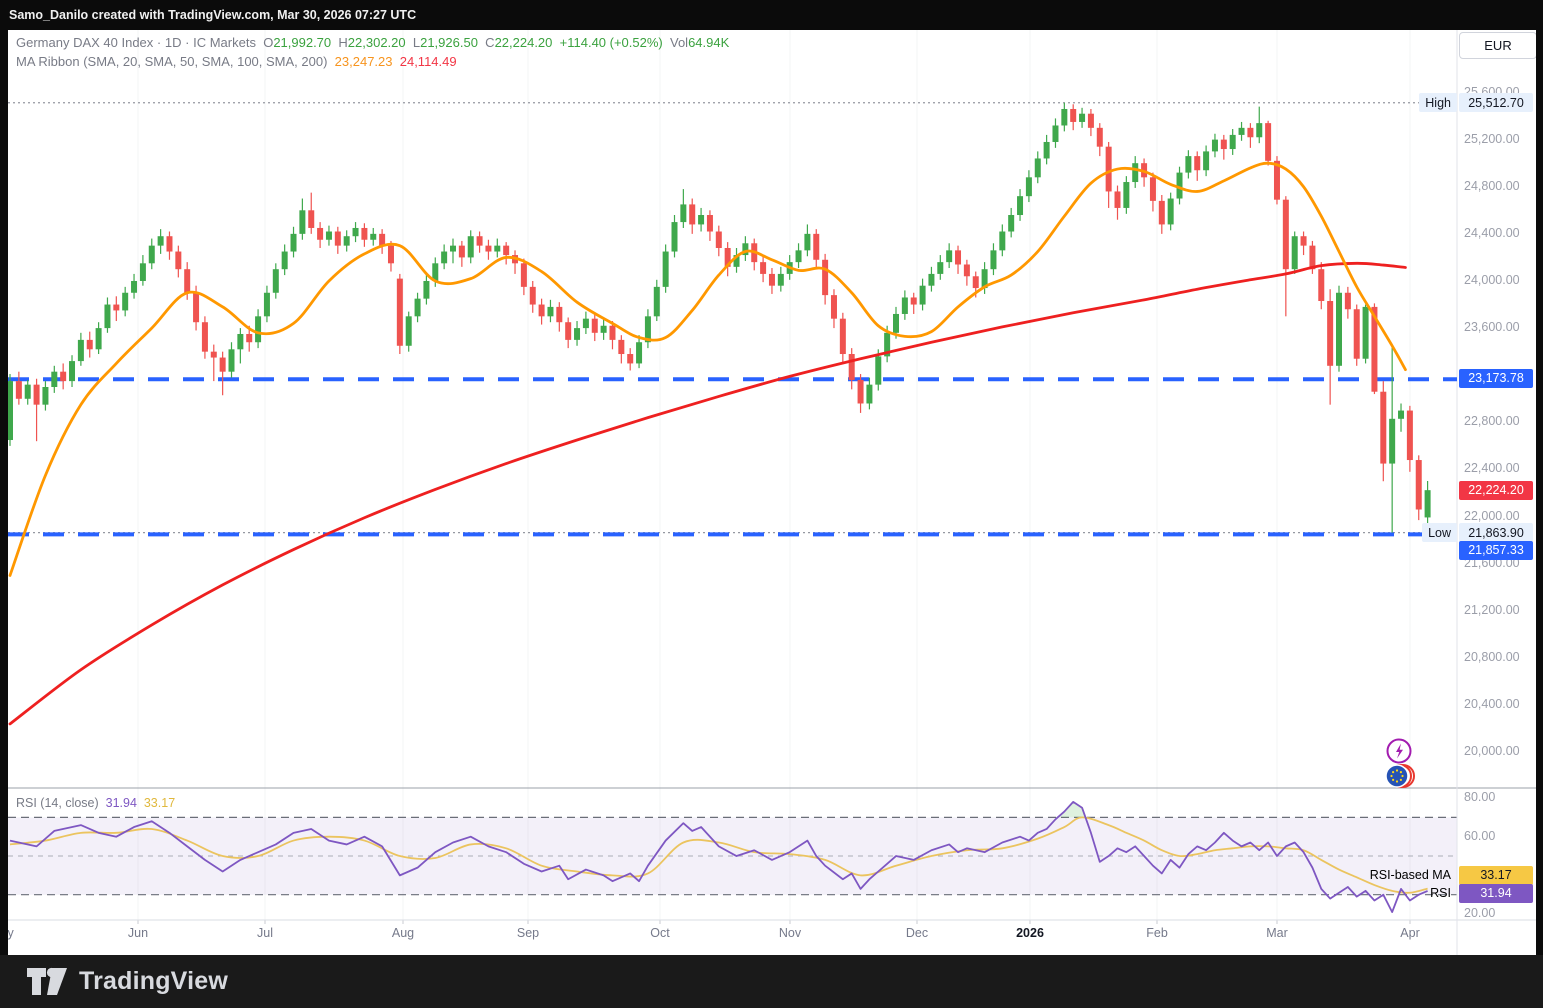 This screenshot has width=1543, height=1008. I want to click on currency-button: EUR, so click(1498, 45).